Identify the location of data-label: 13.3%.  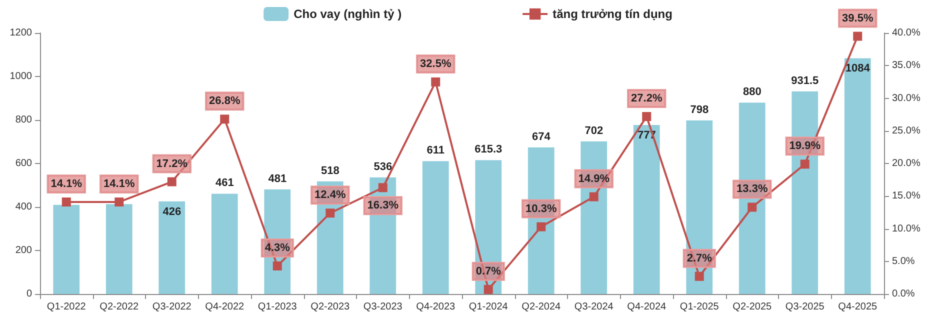
(752, 189).